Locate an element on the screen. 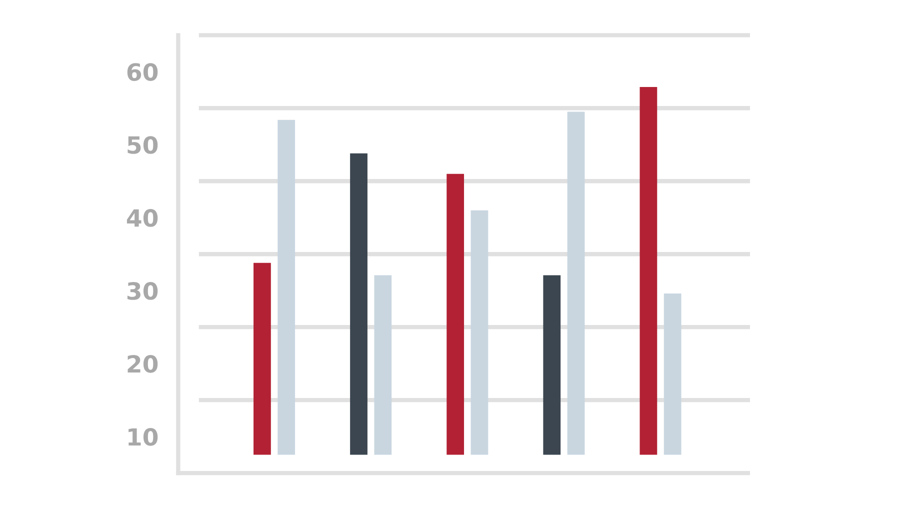 The image size is (900, 517). y-tick-label: 60 is located at coordinates (142, 72).